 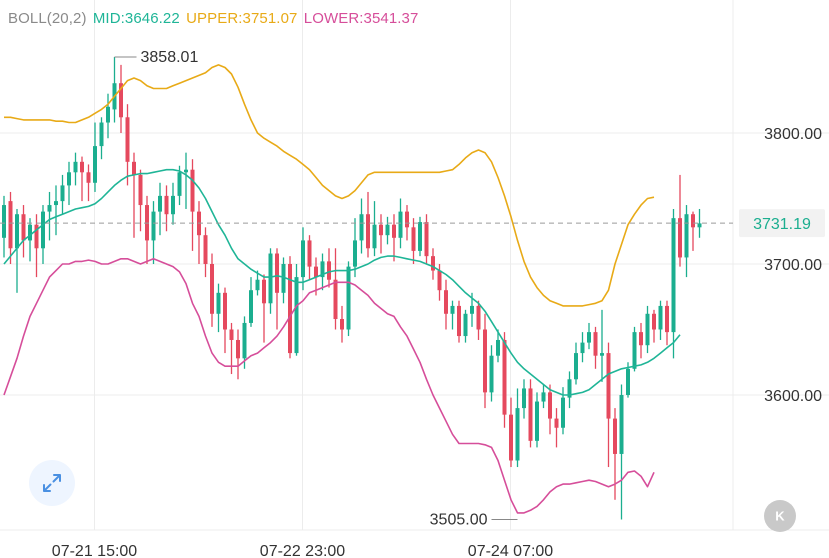 What do you see at coordinates (459, 519) in the screenshot?
I see `min-price-label: 3505.00` at bounding box center [459, 519].